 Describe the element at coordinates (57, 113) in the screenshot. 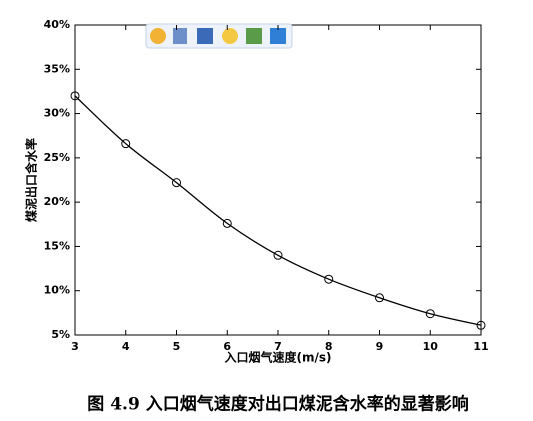

I see `y-tick-label: 30%` at that location.